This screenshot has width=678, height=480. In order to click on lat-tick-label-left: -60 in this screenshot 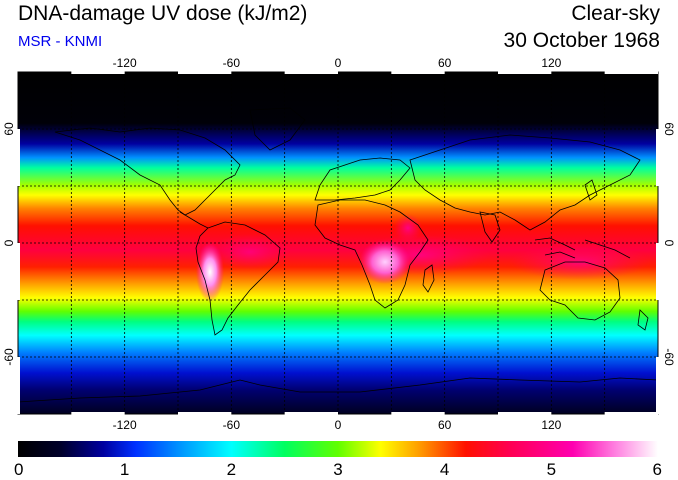, I will do `click(9, 357)`.